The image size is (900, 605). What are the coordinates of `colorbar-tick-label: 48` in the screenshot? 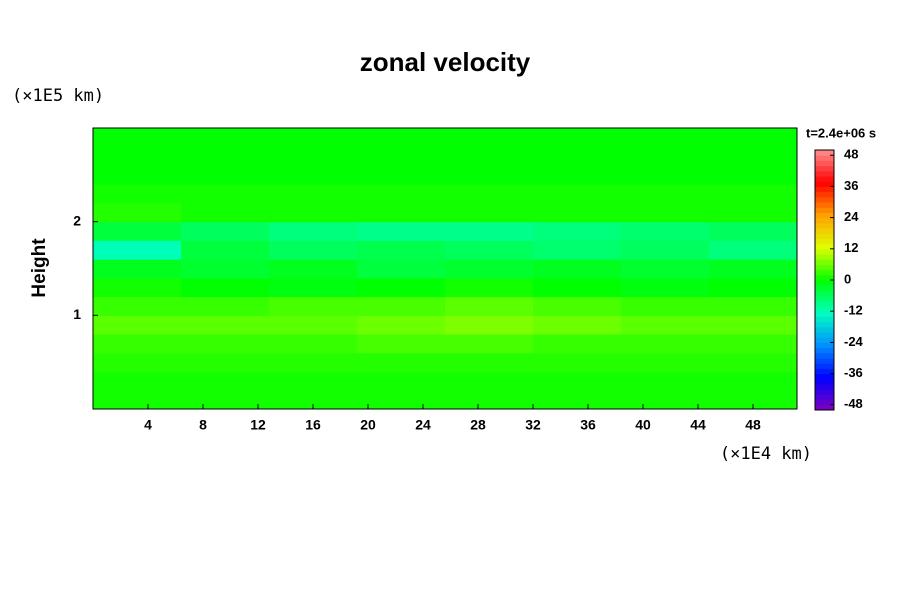 It's located at (851, 154).